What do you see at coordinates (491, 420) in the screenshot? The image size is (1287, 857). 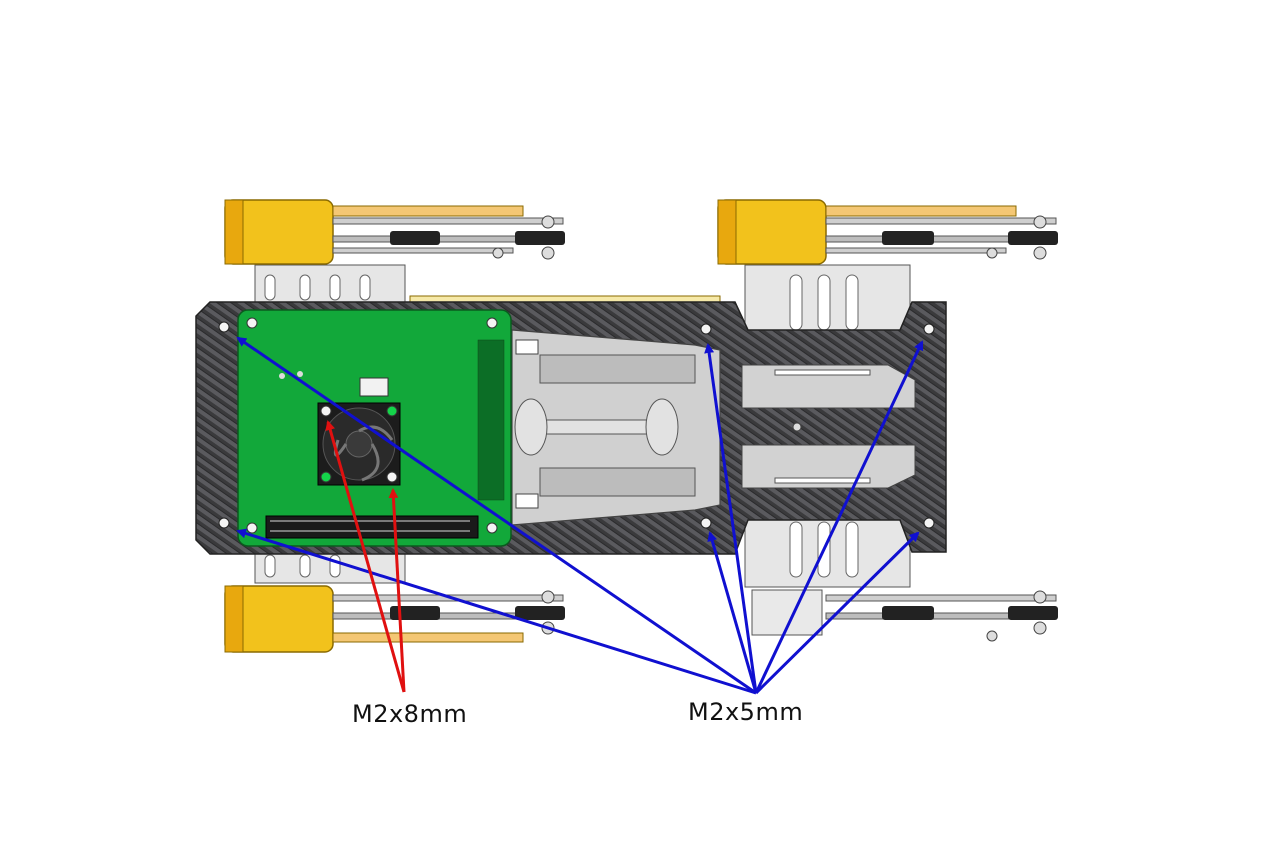 I see `pad-grid` at bounding box center [491, 420].